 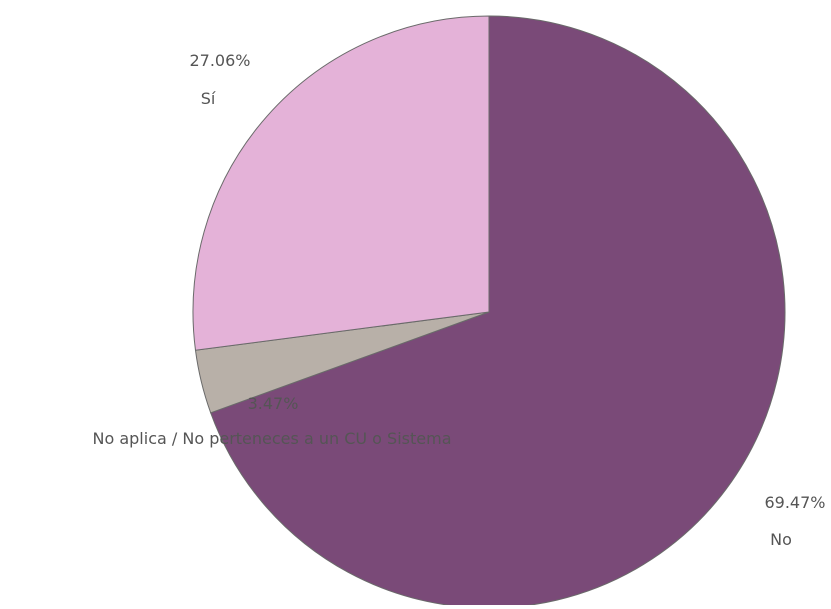 I want to click on slice-category-label-0: No, so click(x=781, y=539).